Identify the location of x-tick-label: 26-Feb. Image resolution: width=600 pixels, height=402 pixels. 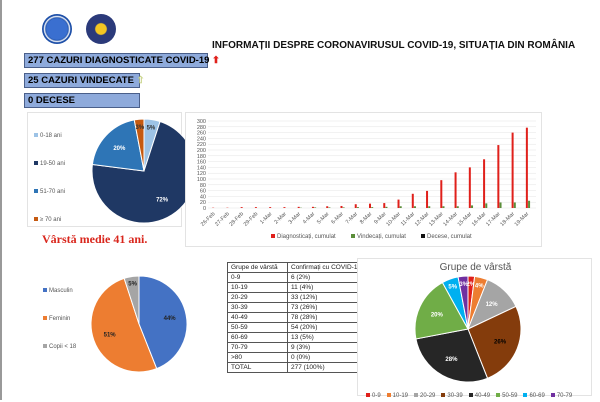
(208, 219).